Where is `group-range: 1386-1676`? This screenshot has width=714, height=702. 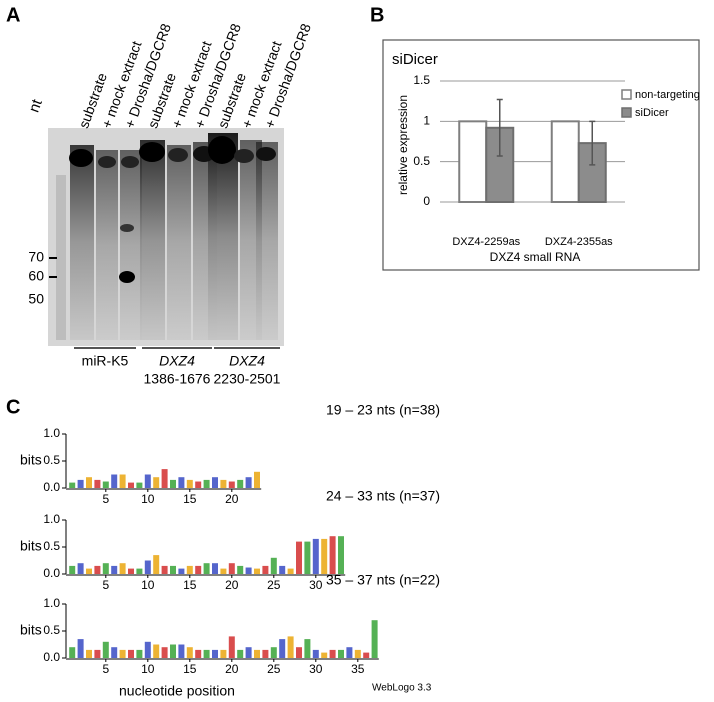
group-range: 1386-1676 is located at coordinates (177, 379).